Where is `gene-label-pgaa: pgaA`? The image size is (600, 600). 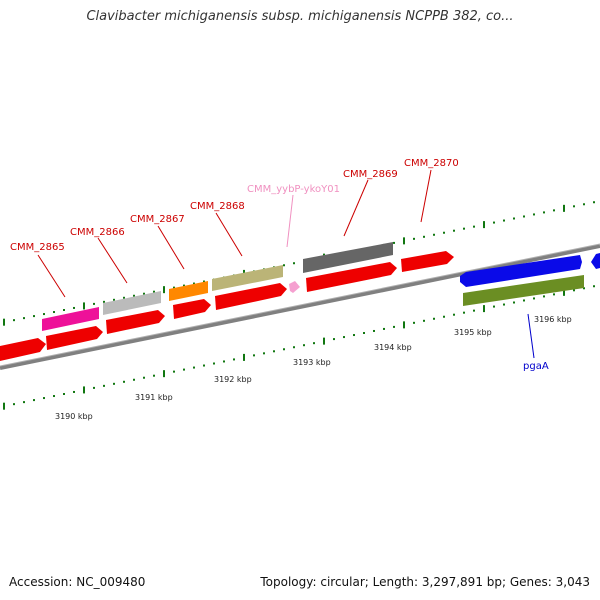 gene-label-pgaa: pgaA is located at coordinates (536, 366).